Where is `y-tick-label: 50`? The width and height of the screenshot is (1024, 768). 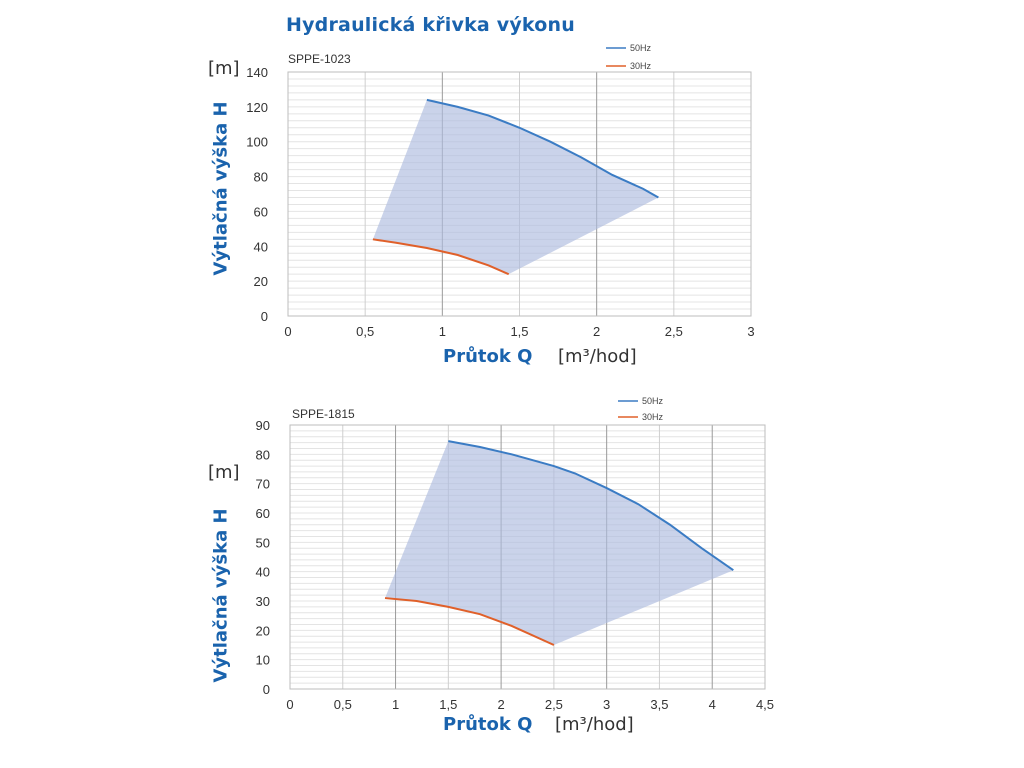 y-tick-label: 50 is located at coordinates (263, 542).